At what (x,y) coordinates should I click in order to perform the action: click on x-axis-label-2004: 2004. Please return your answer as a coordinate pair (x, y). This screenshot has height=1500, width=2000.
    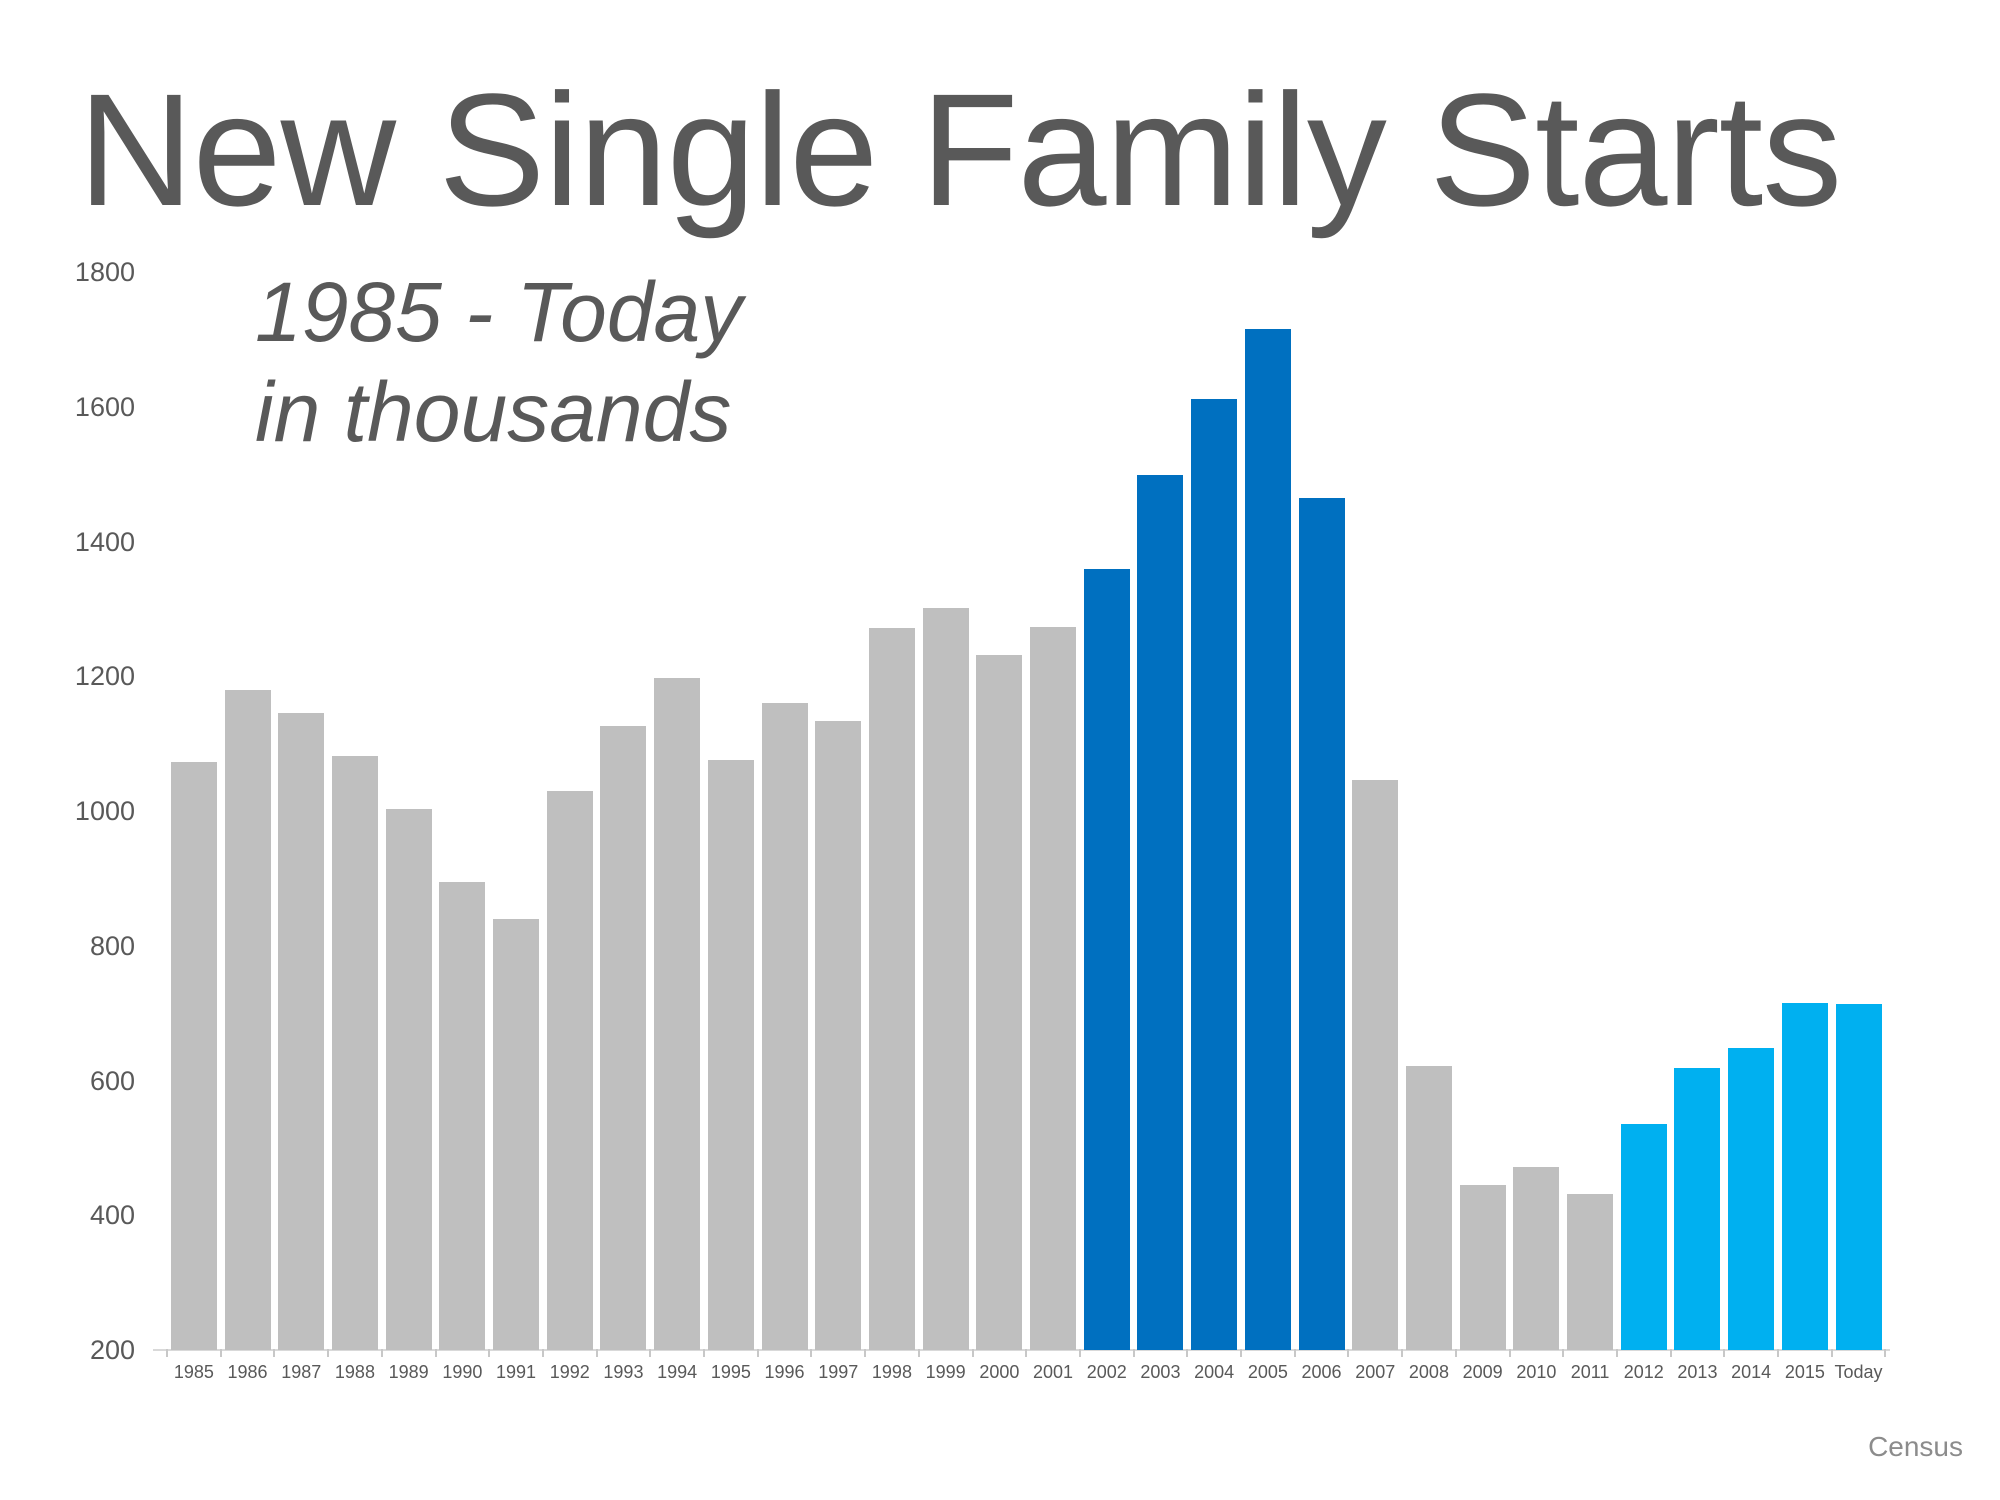
    Looking at the image, I should click on (1214, 1372).